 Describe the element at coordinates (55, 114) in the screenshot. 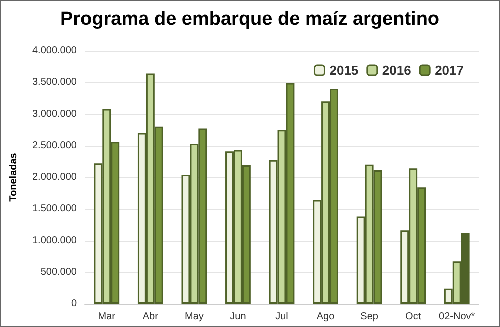

I see `y-tick-label: 3.000.000` at that location.